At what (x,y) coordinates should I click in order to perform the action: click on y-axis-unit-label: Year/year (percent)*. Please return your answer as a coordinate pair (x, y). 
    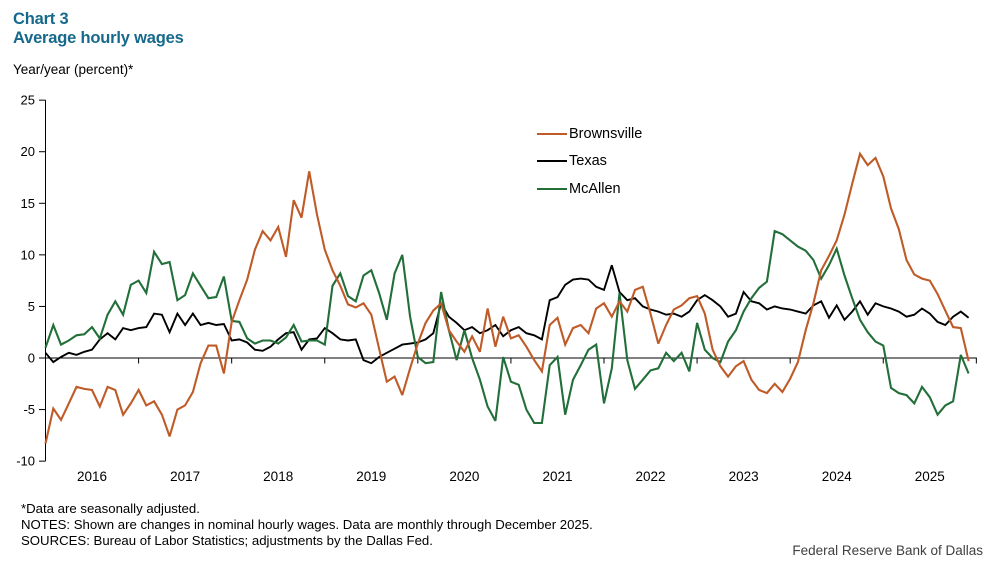
    Looking at the image, I should click on (73, 69).